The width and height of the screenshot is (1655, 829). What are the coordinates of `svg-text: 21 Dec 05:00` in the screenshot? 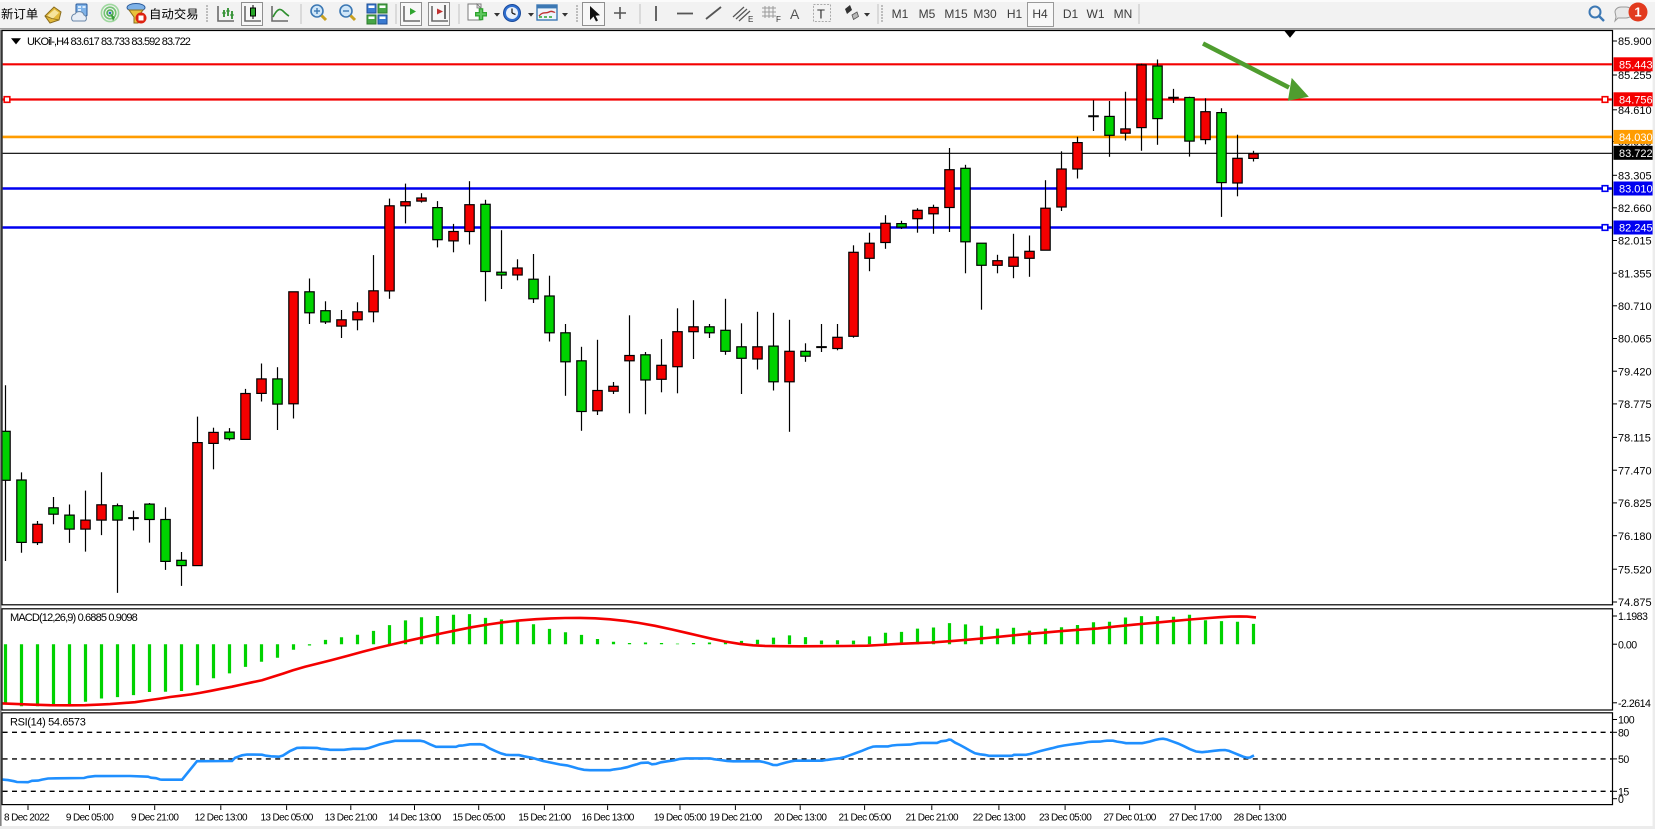 It's located at (864, 818).